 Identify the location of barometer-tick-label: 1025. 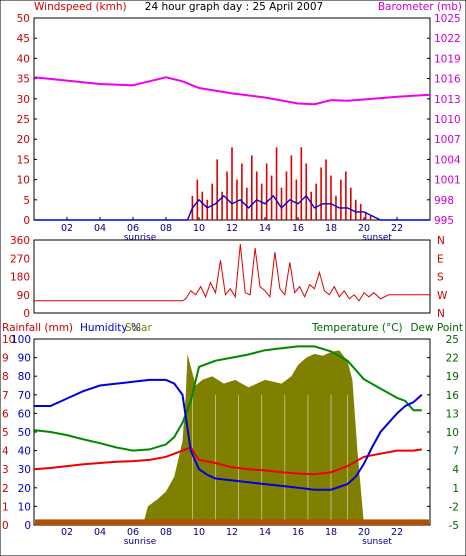
(447, 19).